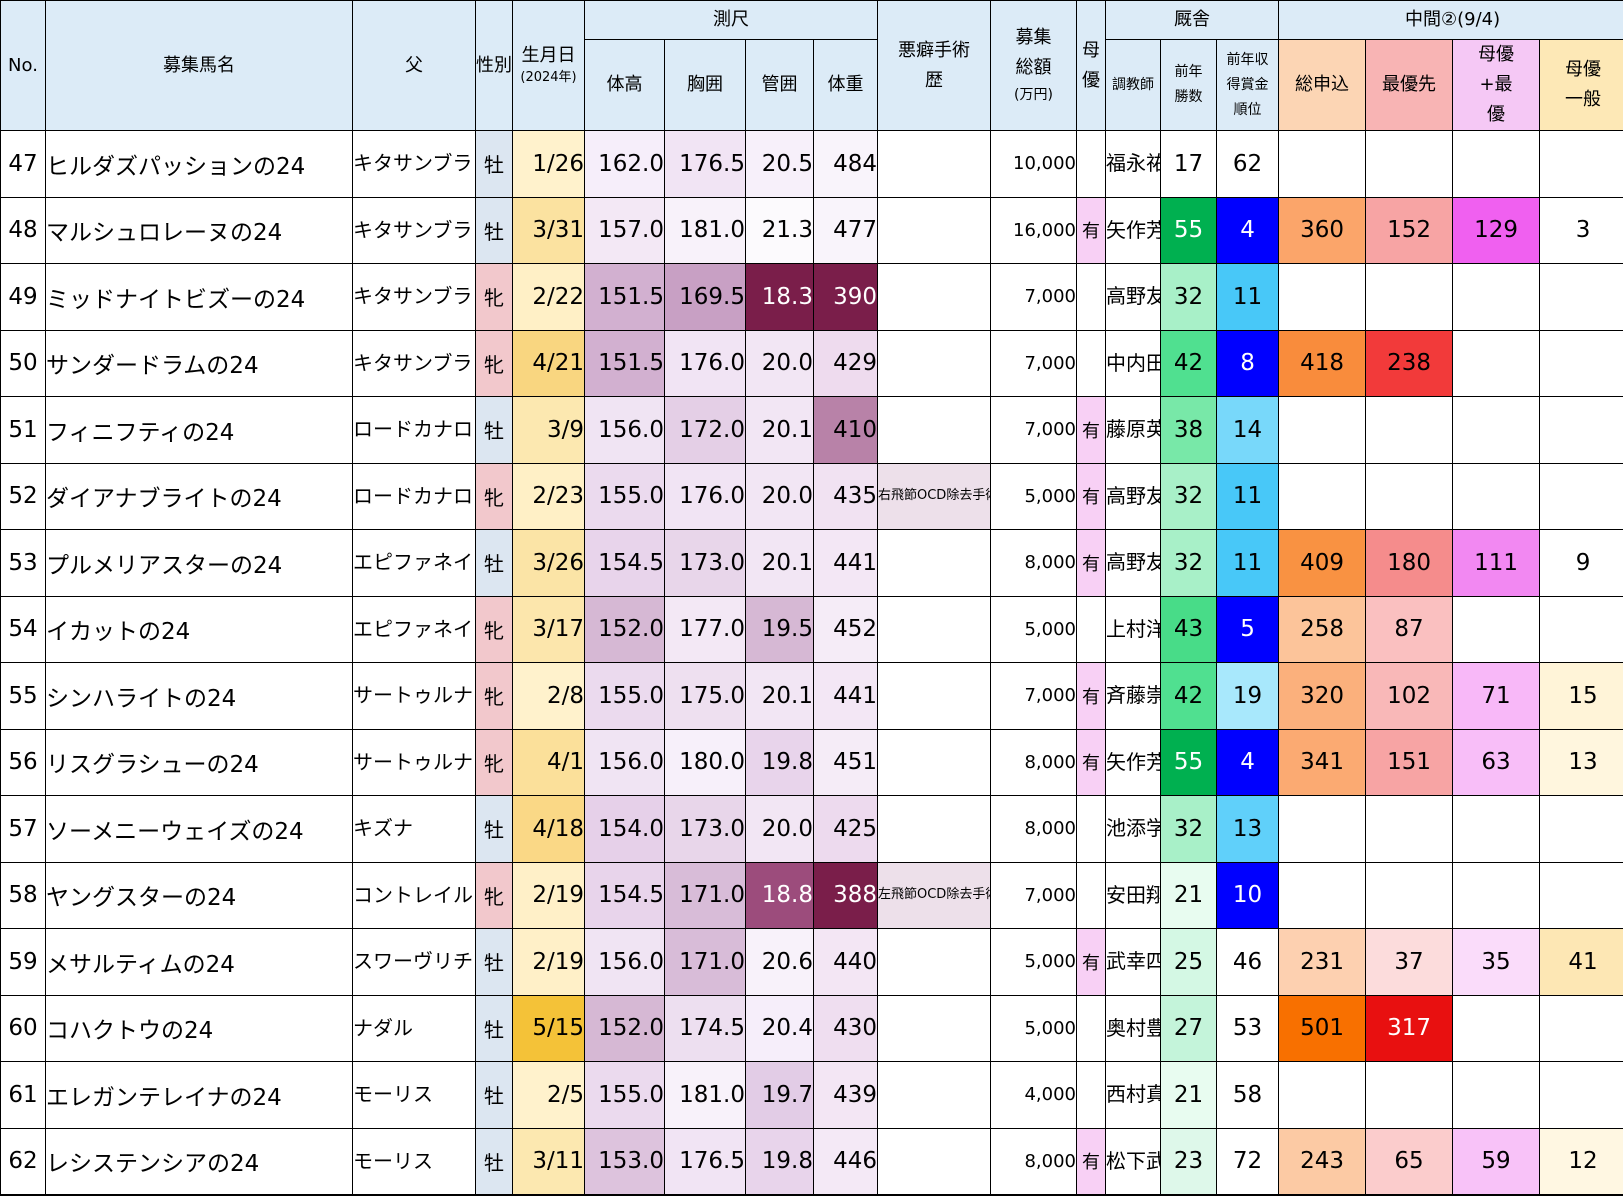 This screenshot has width=1623, height=1196. I want to click on earnings-rank-cell: 53, so click(1248, 1028).